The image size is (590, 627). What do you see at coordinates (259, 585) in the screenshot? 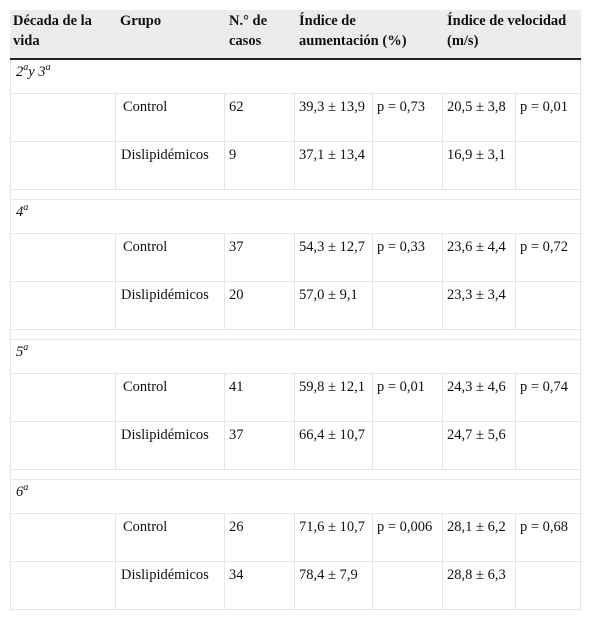
I see `cell-n: 34` at bounding box center [259, 585].